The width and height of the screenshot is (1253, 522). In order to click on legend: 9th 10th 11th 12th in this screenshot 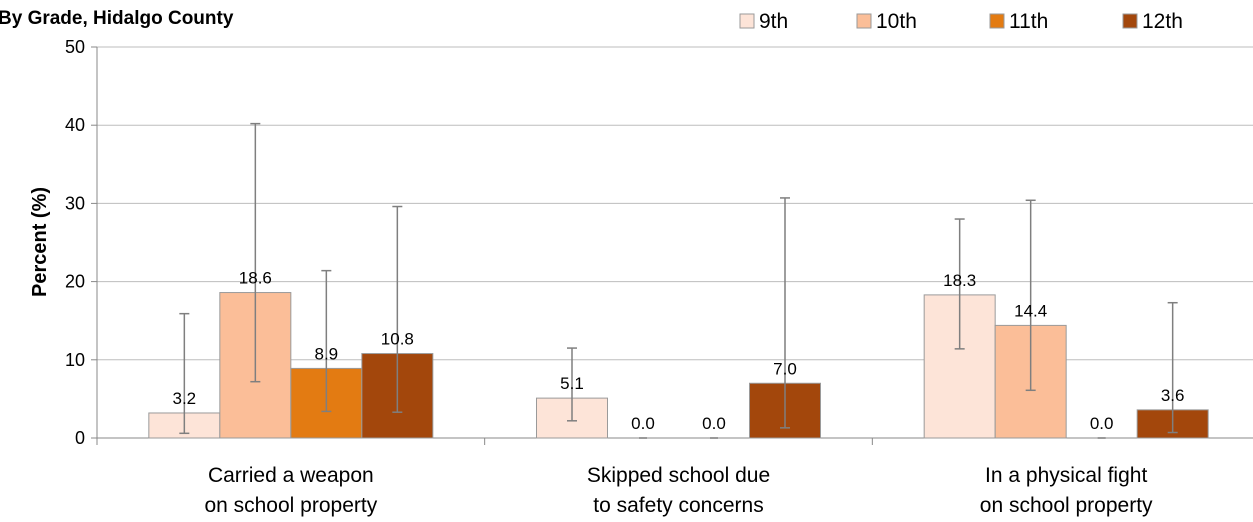, I will do `click(961, 21)`.